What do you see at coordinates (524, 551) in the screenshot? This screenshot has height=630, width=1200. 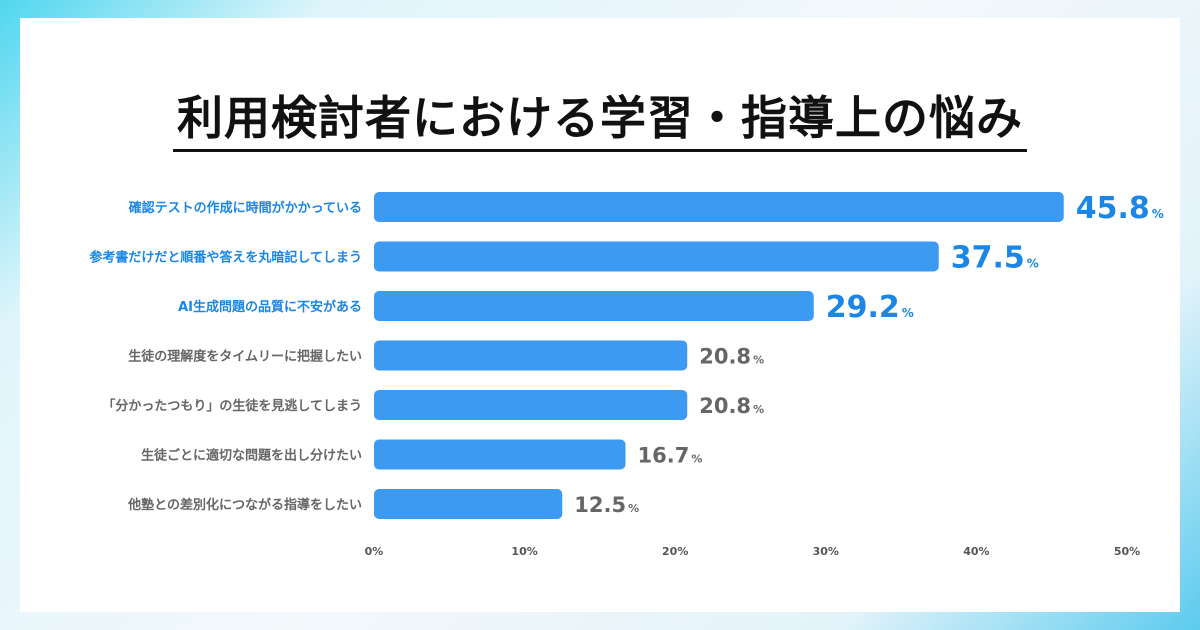 I see `x-tick-label: 10%` at bounding box center [524, 551].